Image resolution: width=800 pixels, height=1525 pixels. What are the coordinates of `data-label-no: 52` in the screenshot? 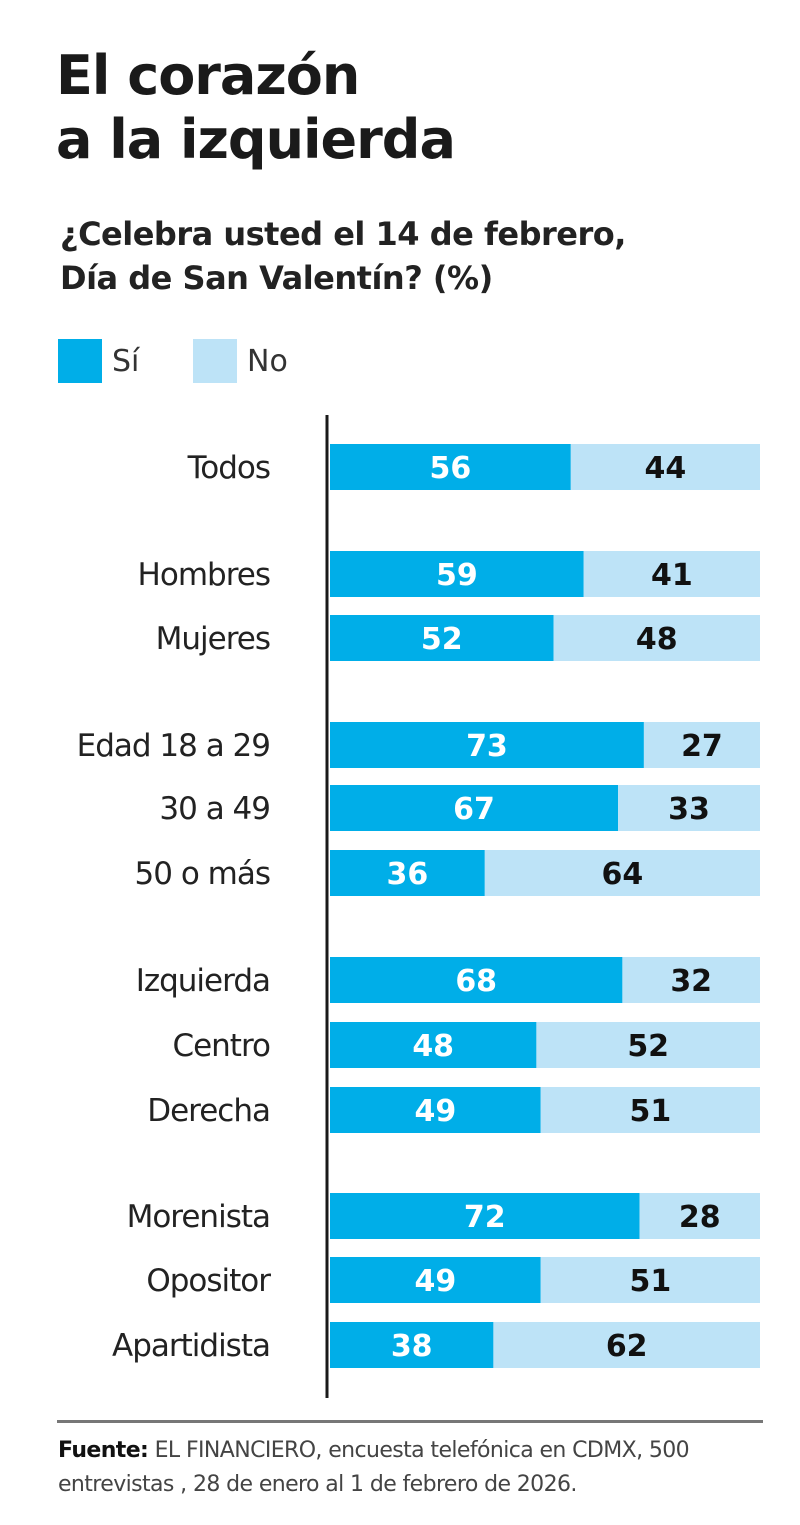 It's located at (648, 1046).